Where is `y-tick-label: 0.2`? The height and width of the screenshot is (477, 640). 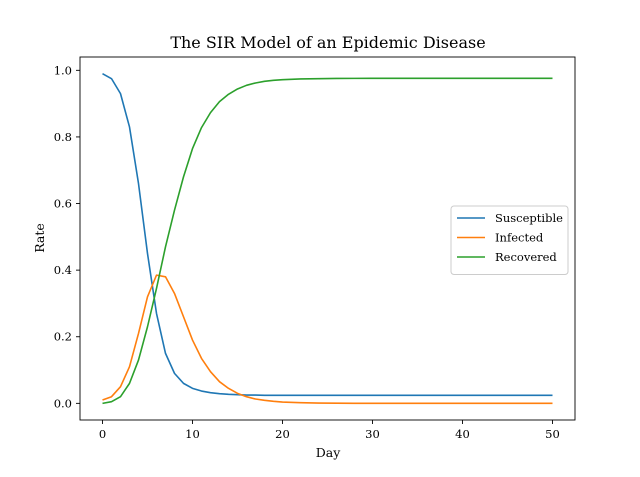 y-tick-label: 0.2 is located at coordinates (63, 337).